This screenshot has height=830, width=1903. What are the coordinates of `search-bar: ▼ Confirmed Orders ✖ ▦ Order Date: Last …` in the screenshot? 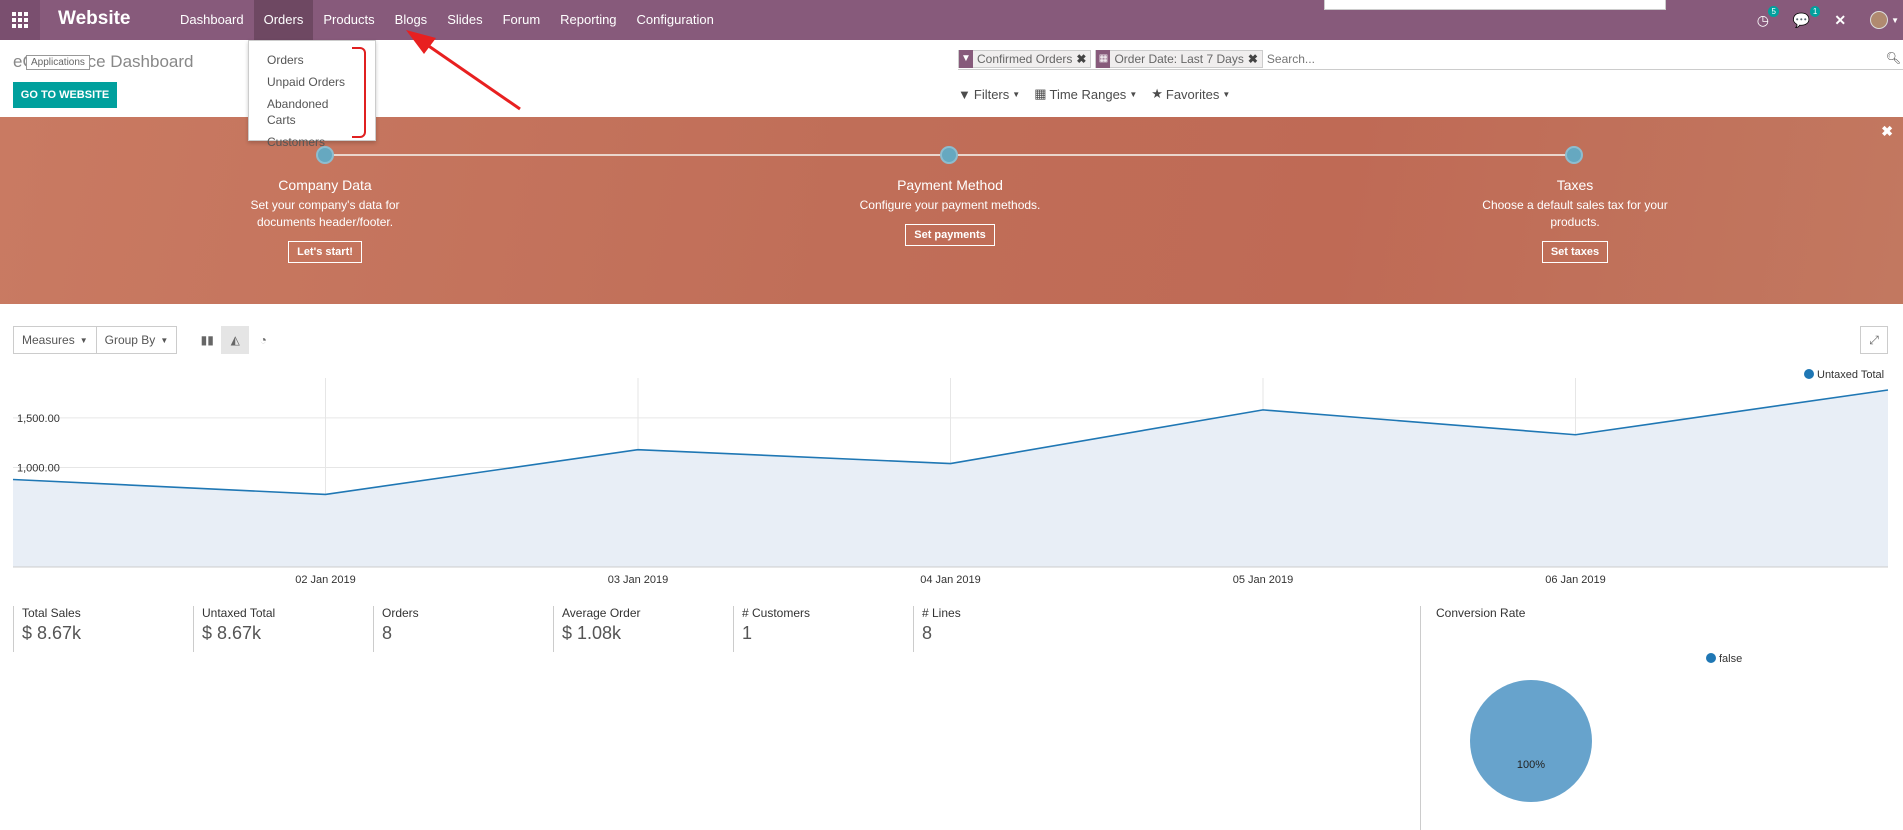 It's located at (1430, 59).